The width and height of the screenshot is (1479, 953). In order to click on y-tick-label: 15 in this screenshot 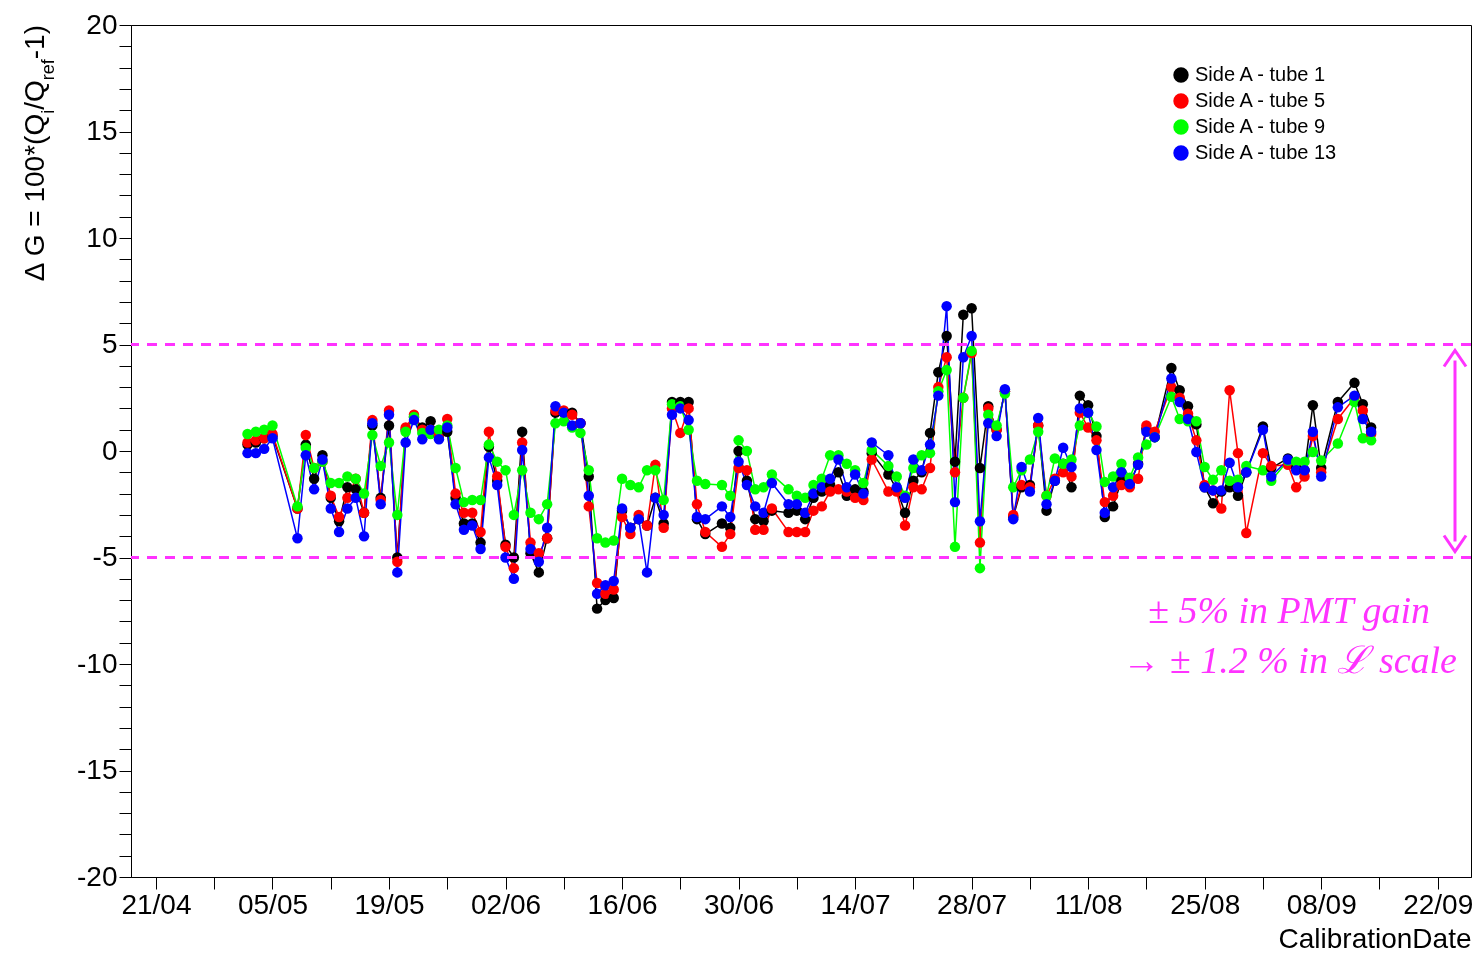, I will do `click(102, 130)`.